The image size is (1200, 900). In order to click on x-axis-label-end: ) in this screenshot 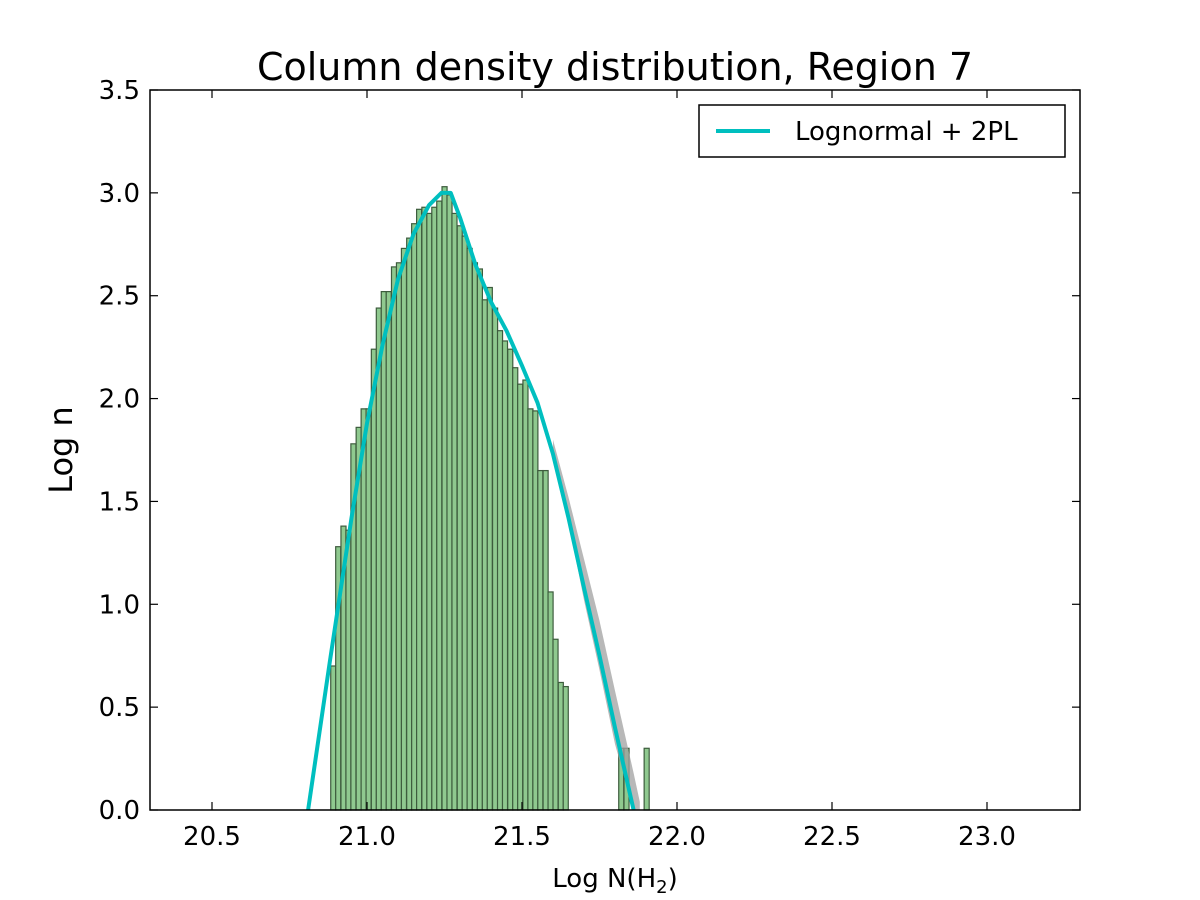, I will do `click(673, 879)`.